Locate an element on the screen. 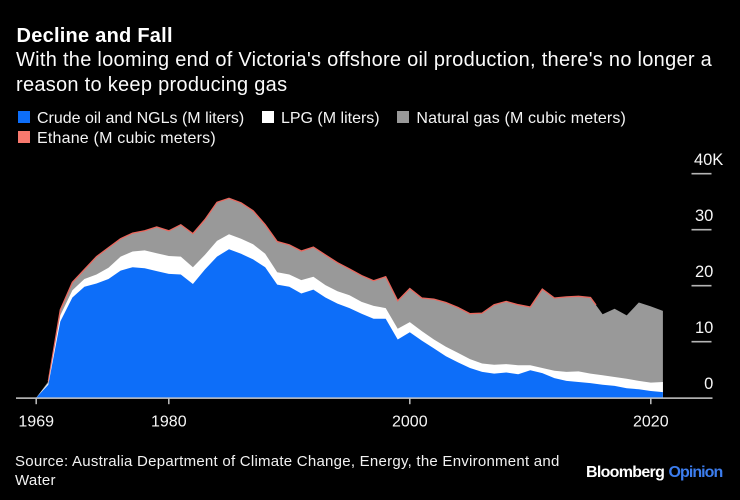 Image resolution: width=740 pixels, height=500 pixels. svg-text: 2020 is located at coordinates (651, 422).